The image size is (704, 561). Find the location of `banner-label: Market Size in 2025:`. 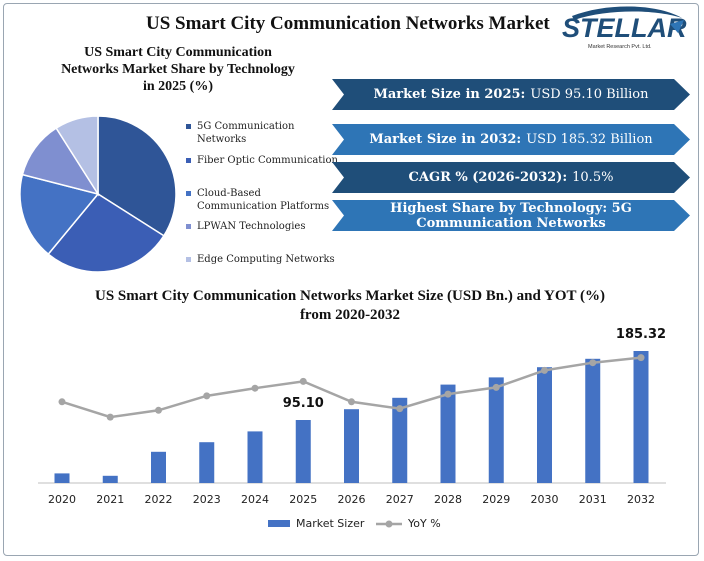

banner-label: Market Size in 2025: is located at coordinates (449, 94).